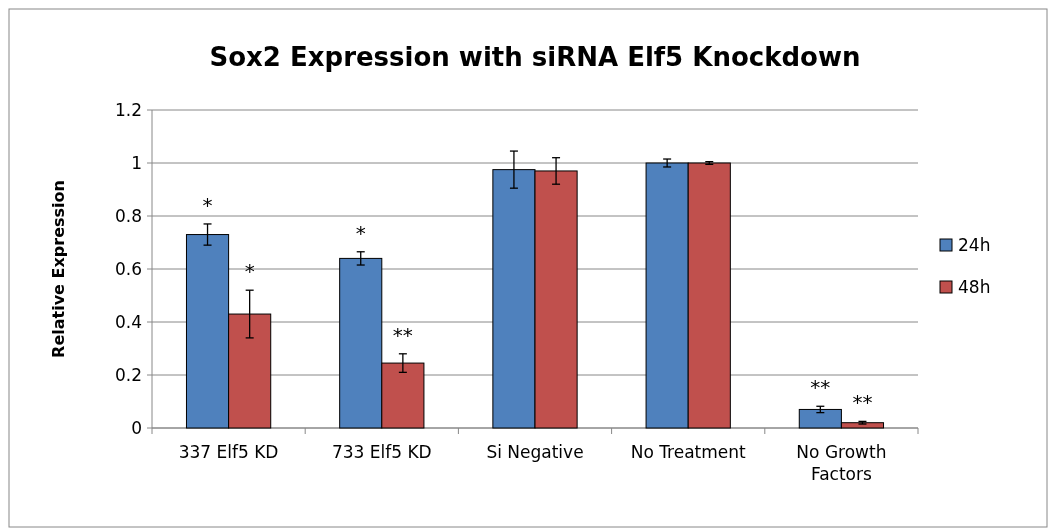 This screenshot has height=531, width=1054. Describe the element at coordinates (136, 162) in the screenshot. I see `y-tick-label: 1` at that location.